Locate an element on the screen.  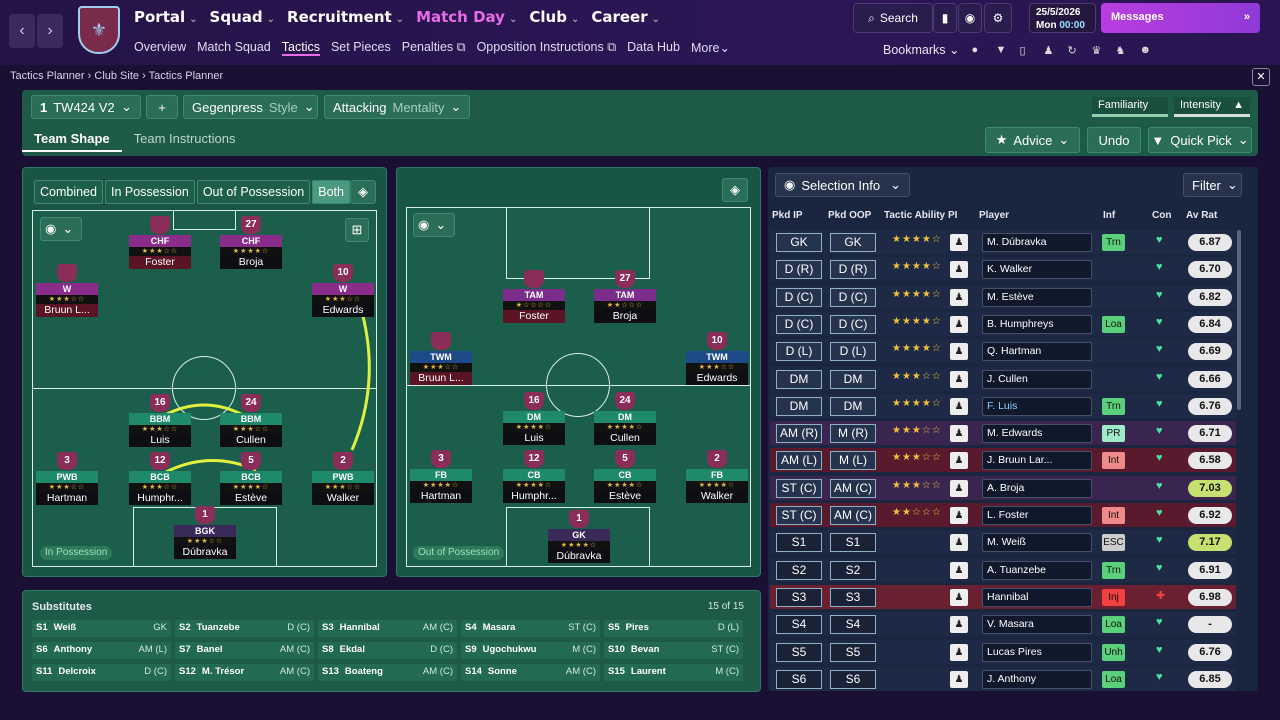
add-tactic-button: + is located at coordinates (162, 107).